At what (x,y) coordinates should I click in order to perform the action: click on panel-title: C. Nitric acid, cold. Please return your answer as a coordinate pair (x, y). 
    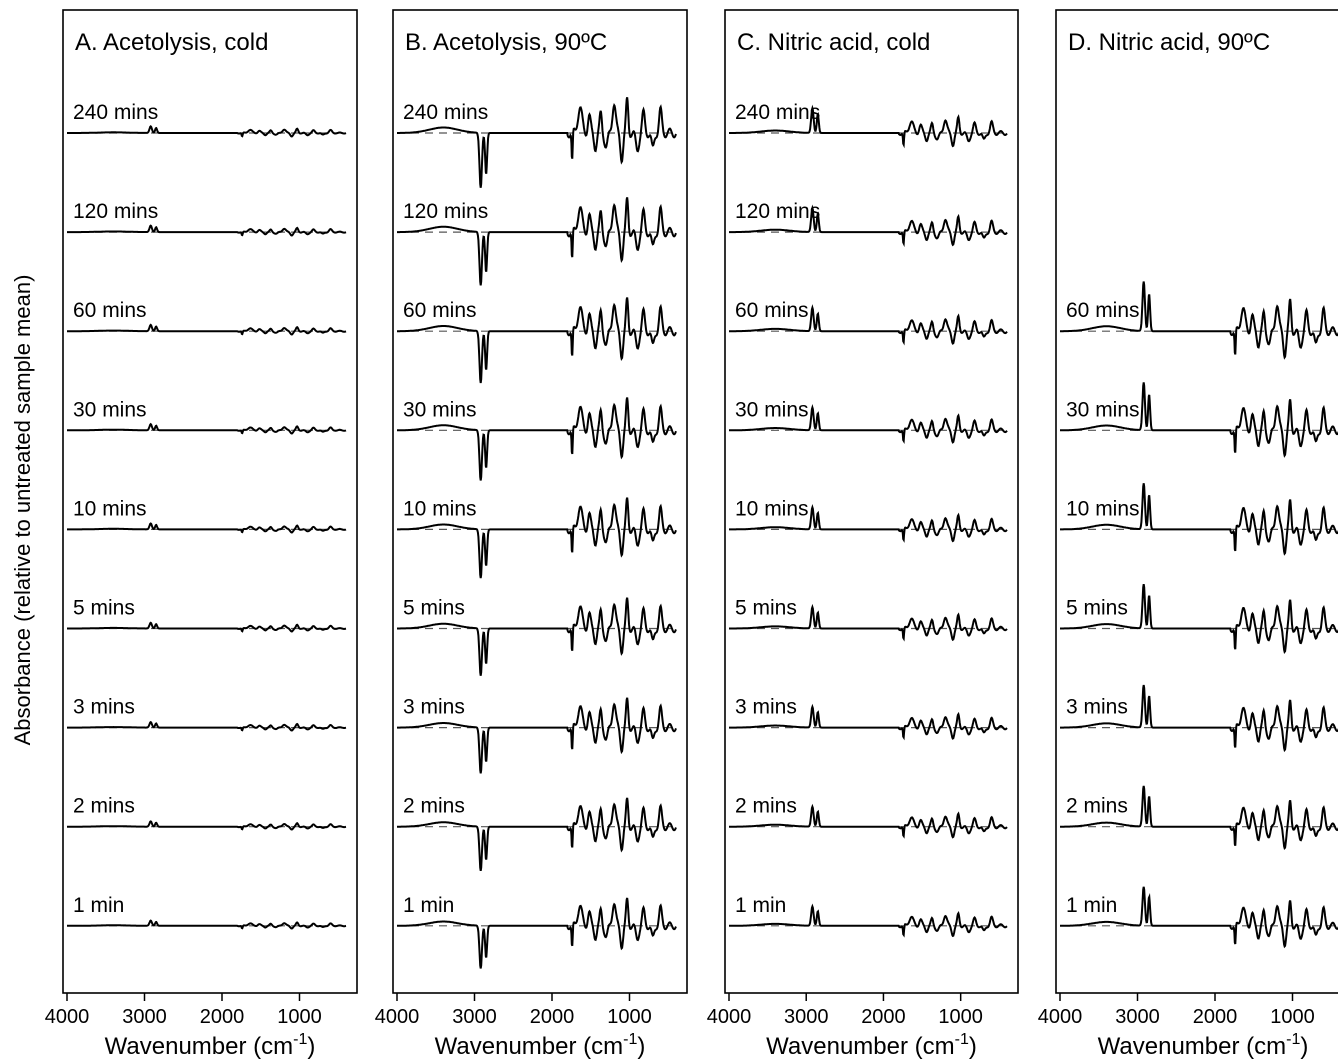
    Looking at the image, I should click on (833, 42).